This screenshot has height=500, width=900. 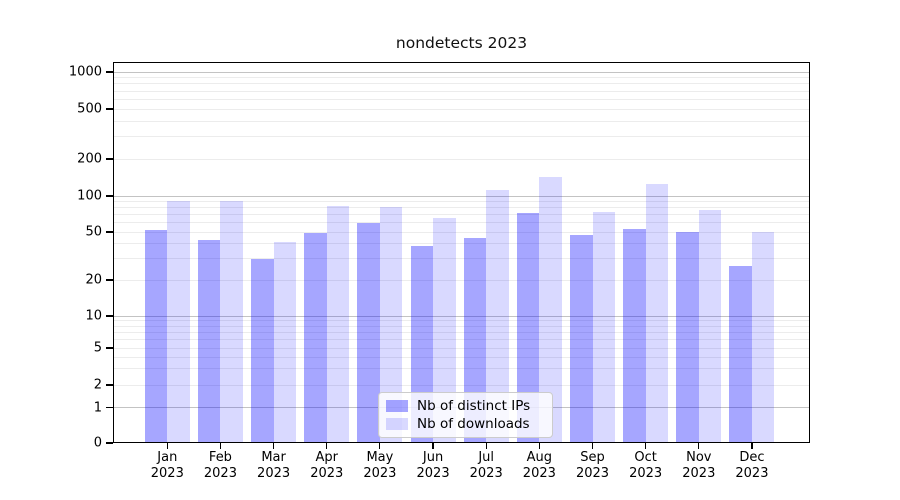 What do you see at coordinates (687, 337) in the screenshot?
I see `bar-distinct-ips-nov` at bounding box center [687, 337].